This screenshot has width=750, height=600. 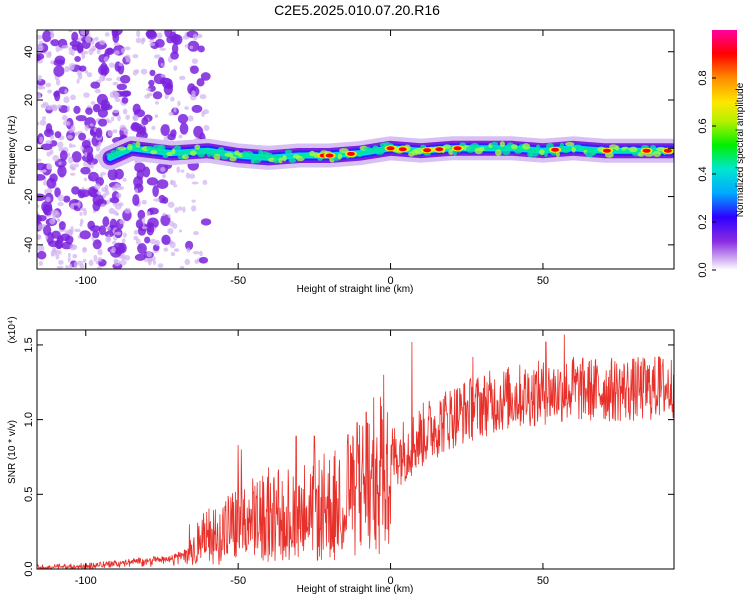 What do you see at coordinates (12, 150) in the screenshot?
I see `spectrogram-y-axis-label: Frequency (Hz)` at bounding box center [12, 150].